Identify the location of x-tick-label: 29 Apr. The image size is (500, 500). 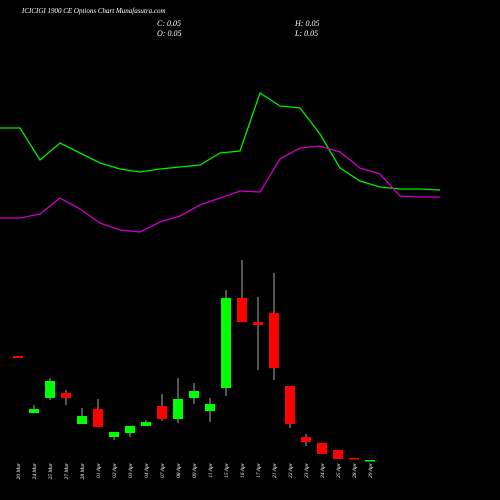
(371, 470).